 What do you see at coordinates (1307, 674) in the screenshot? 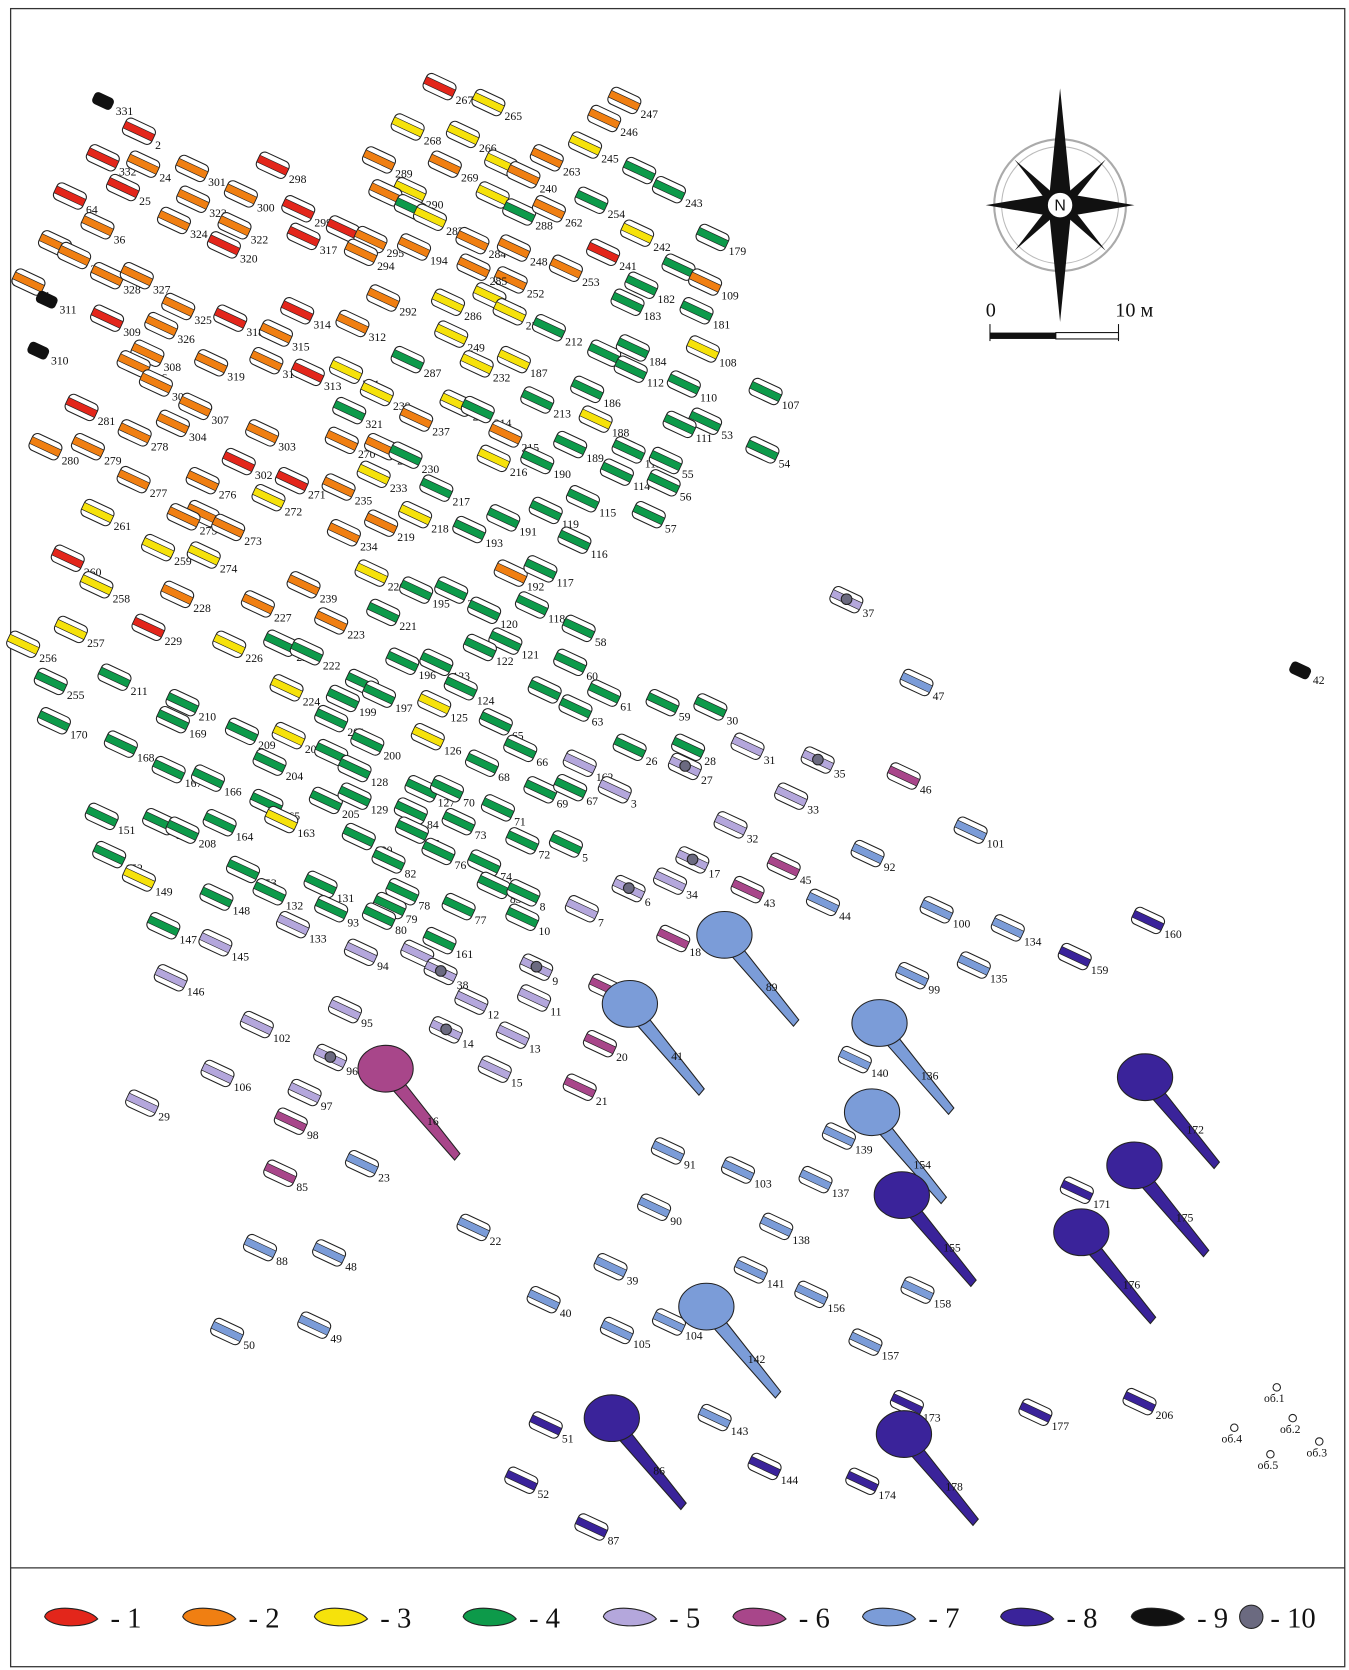
I see `grave: 42` at bounding box center [1307, 674].